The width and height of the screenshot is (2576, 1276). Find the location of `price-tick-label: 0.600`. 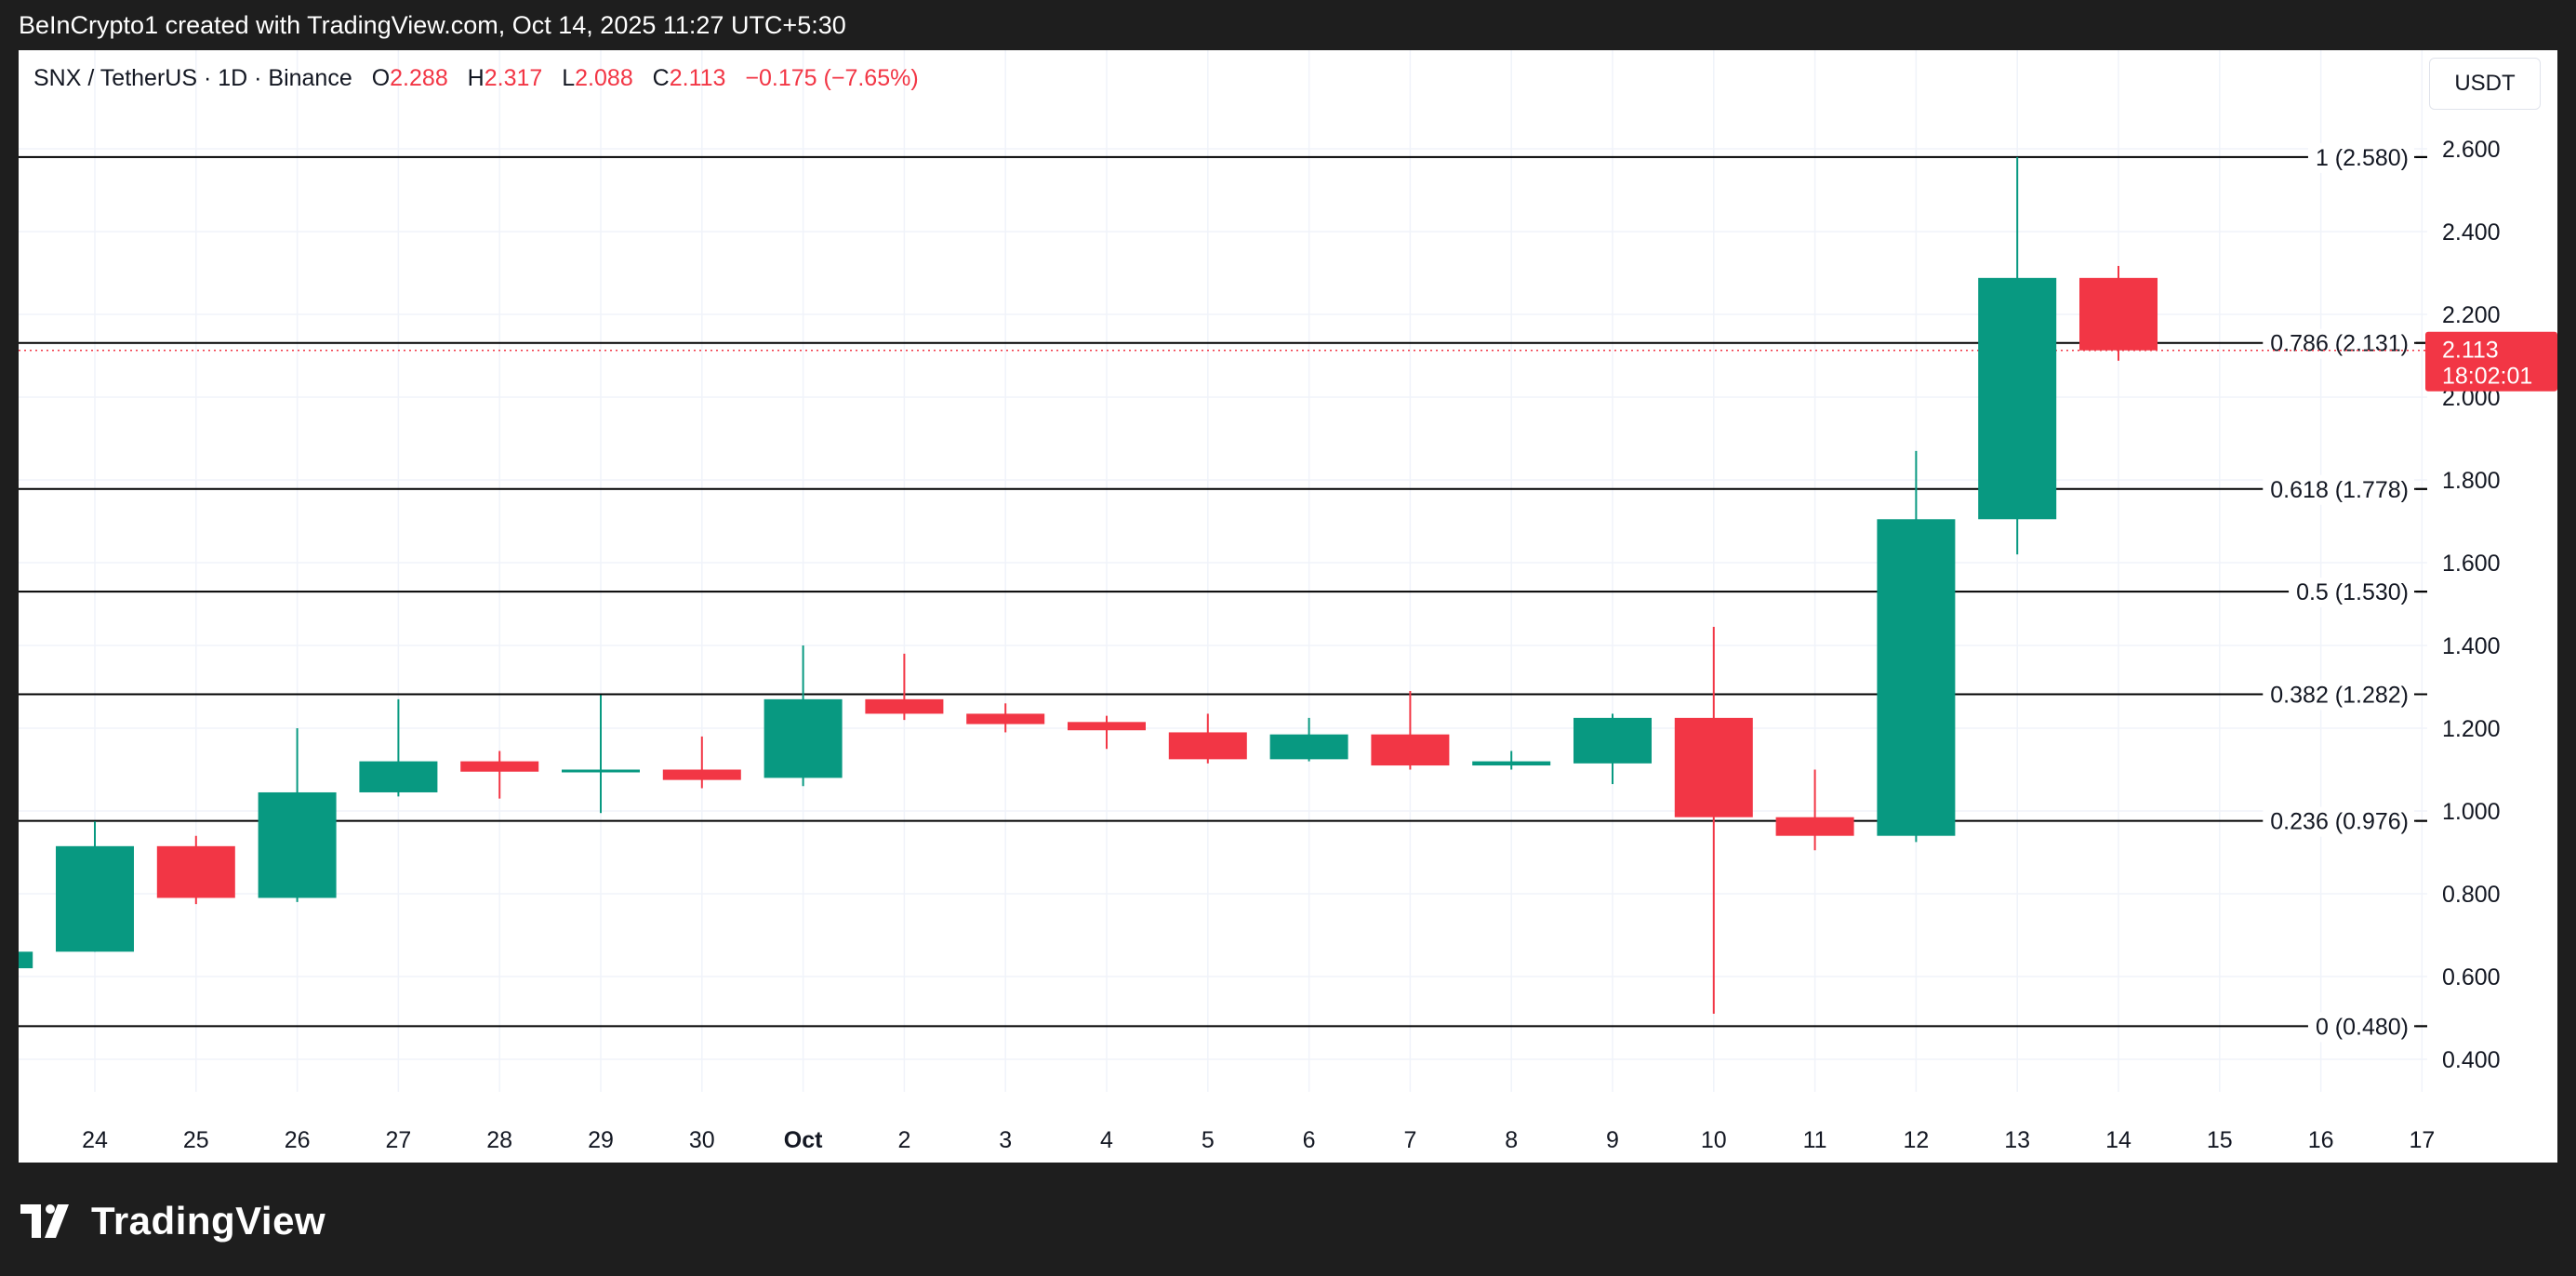

price-tick-label: 0.600 is located at coordinates (2471, 977).